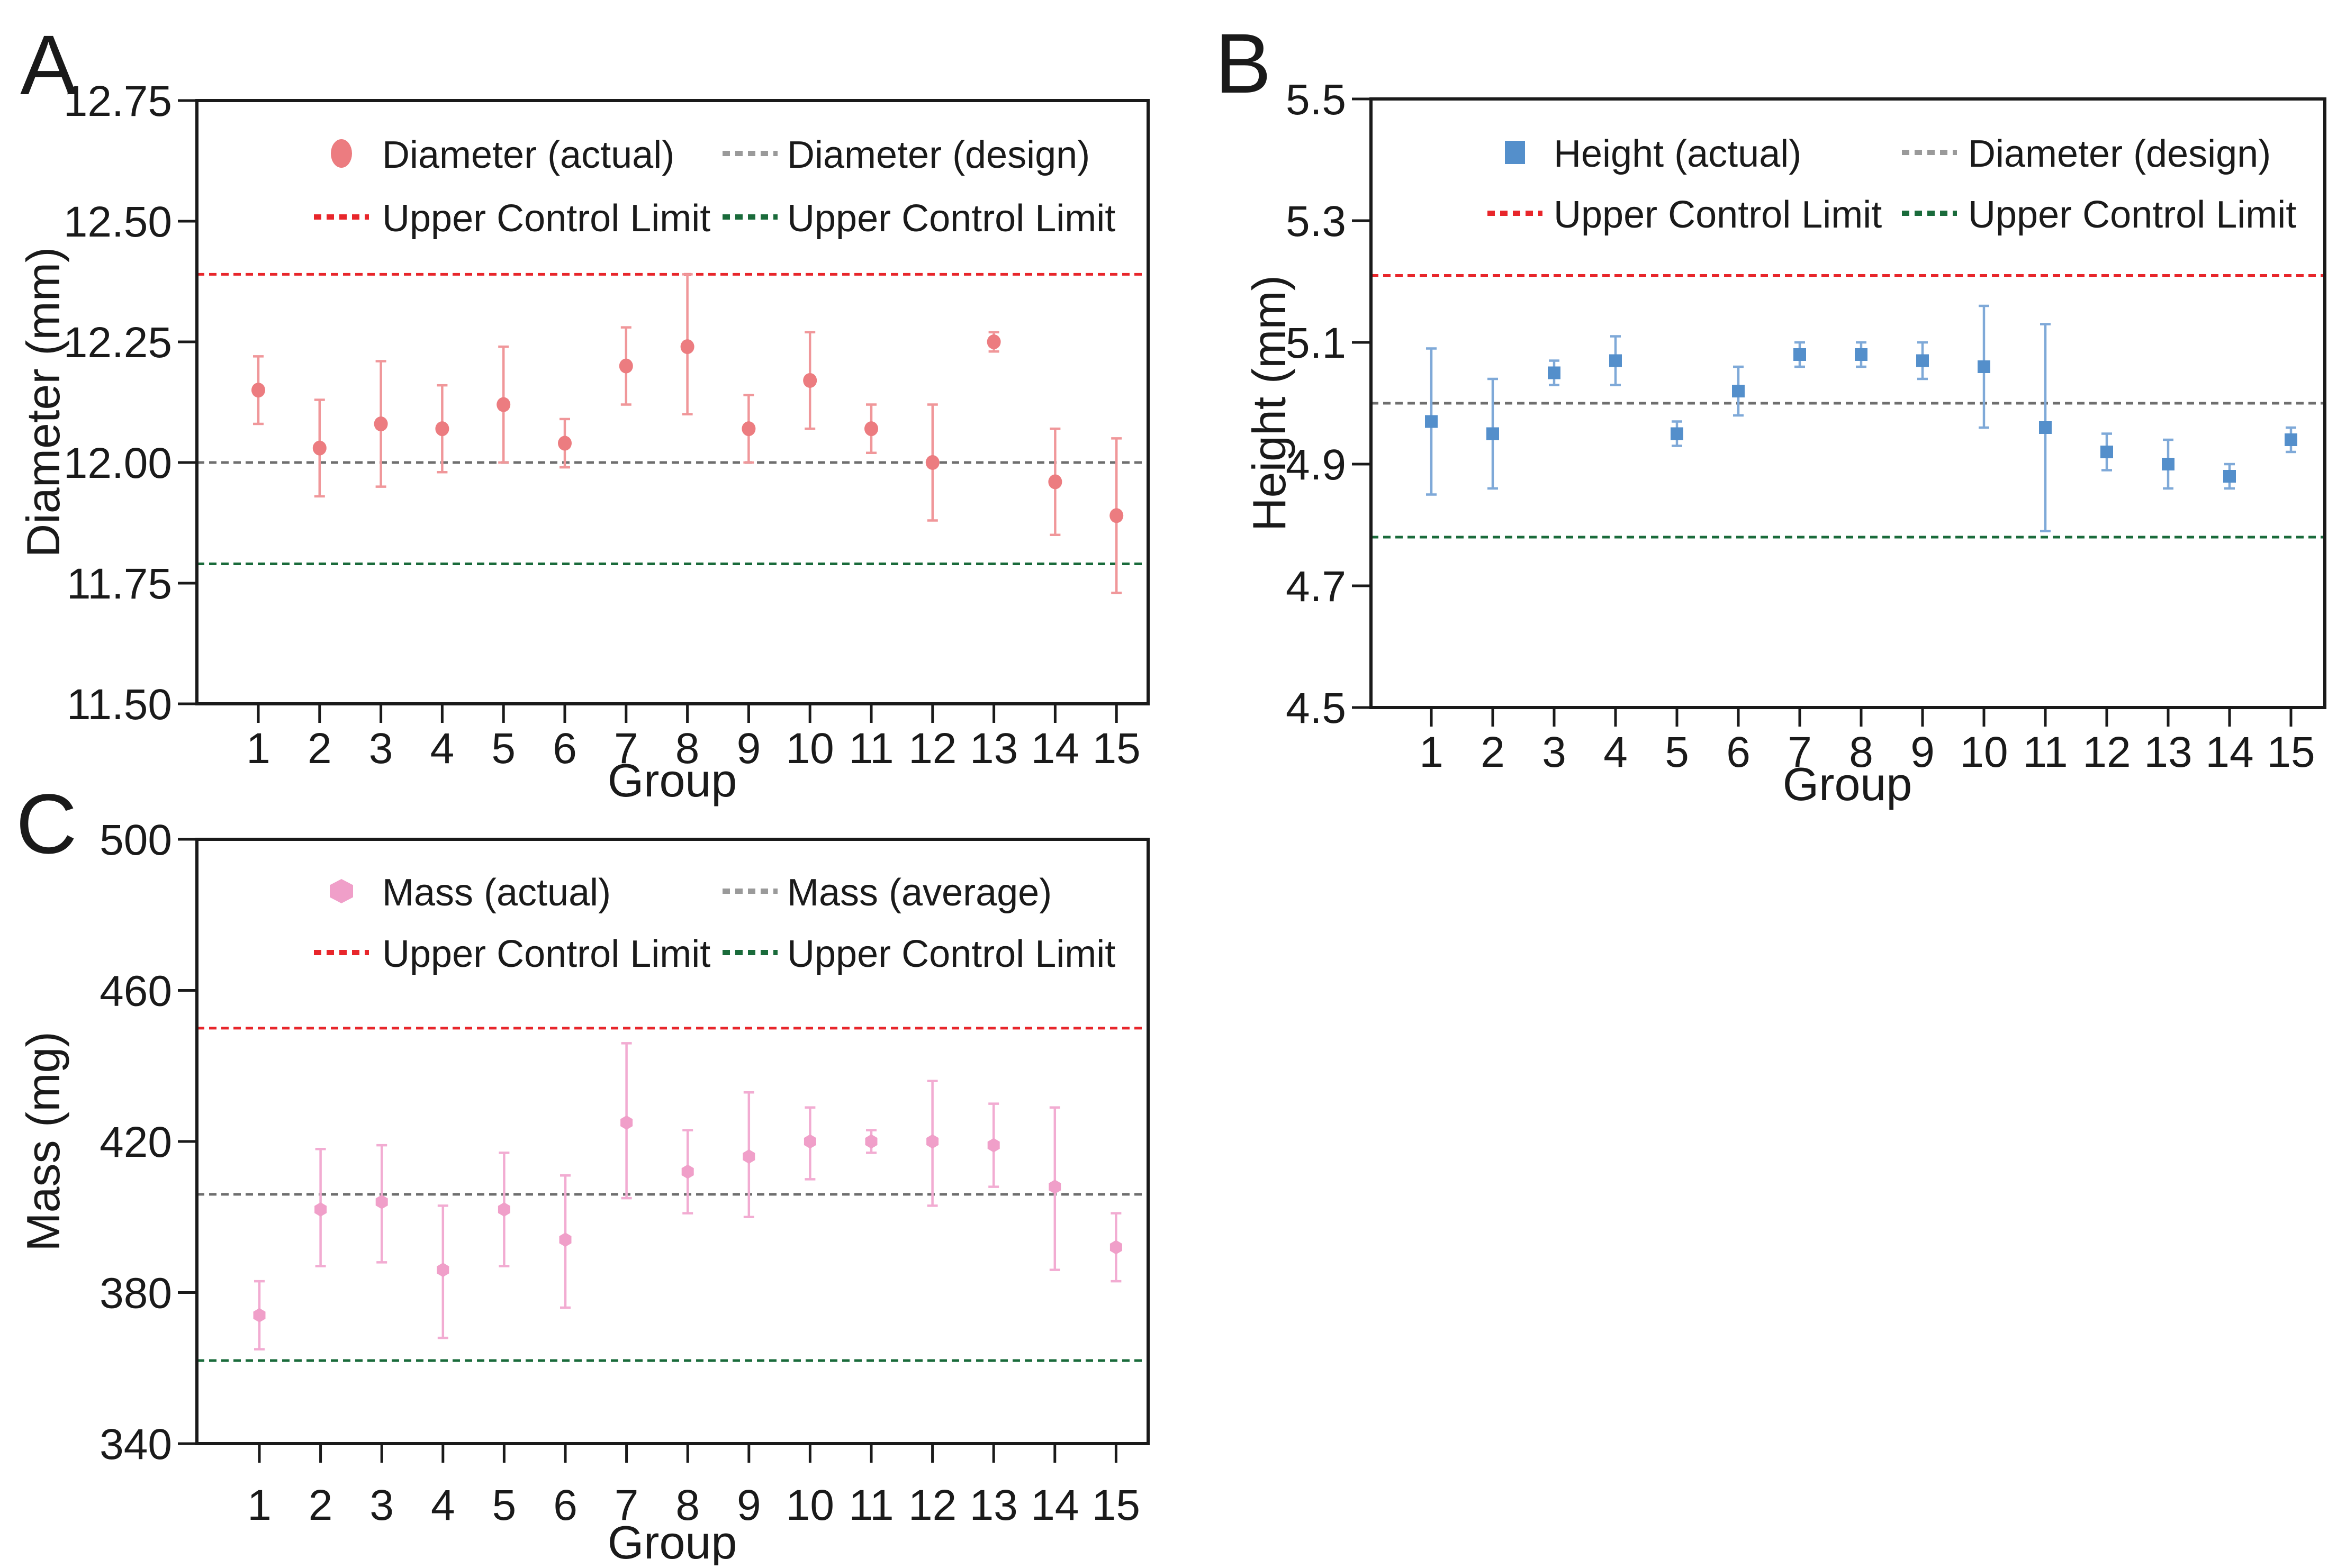 The height and width of the screenshot is (1568, 2346). I want to click on legend-item: Diameter (design), so click(906, 155).